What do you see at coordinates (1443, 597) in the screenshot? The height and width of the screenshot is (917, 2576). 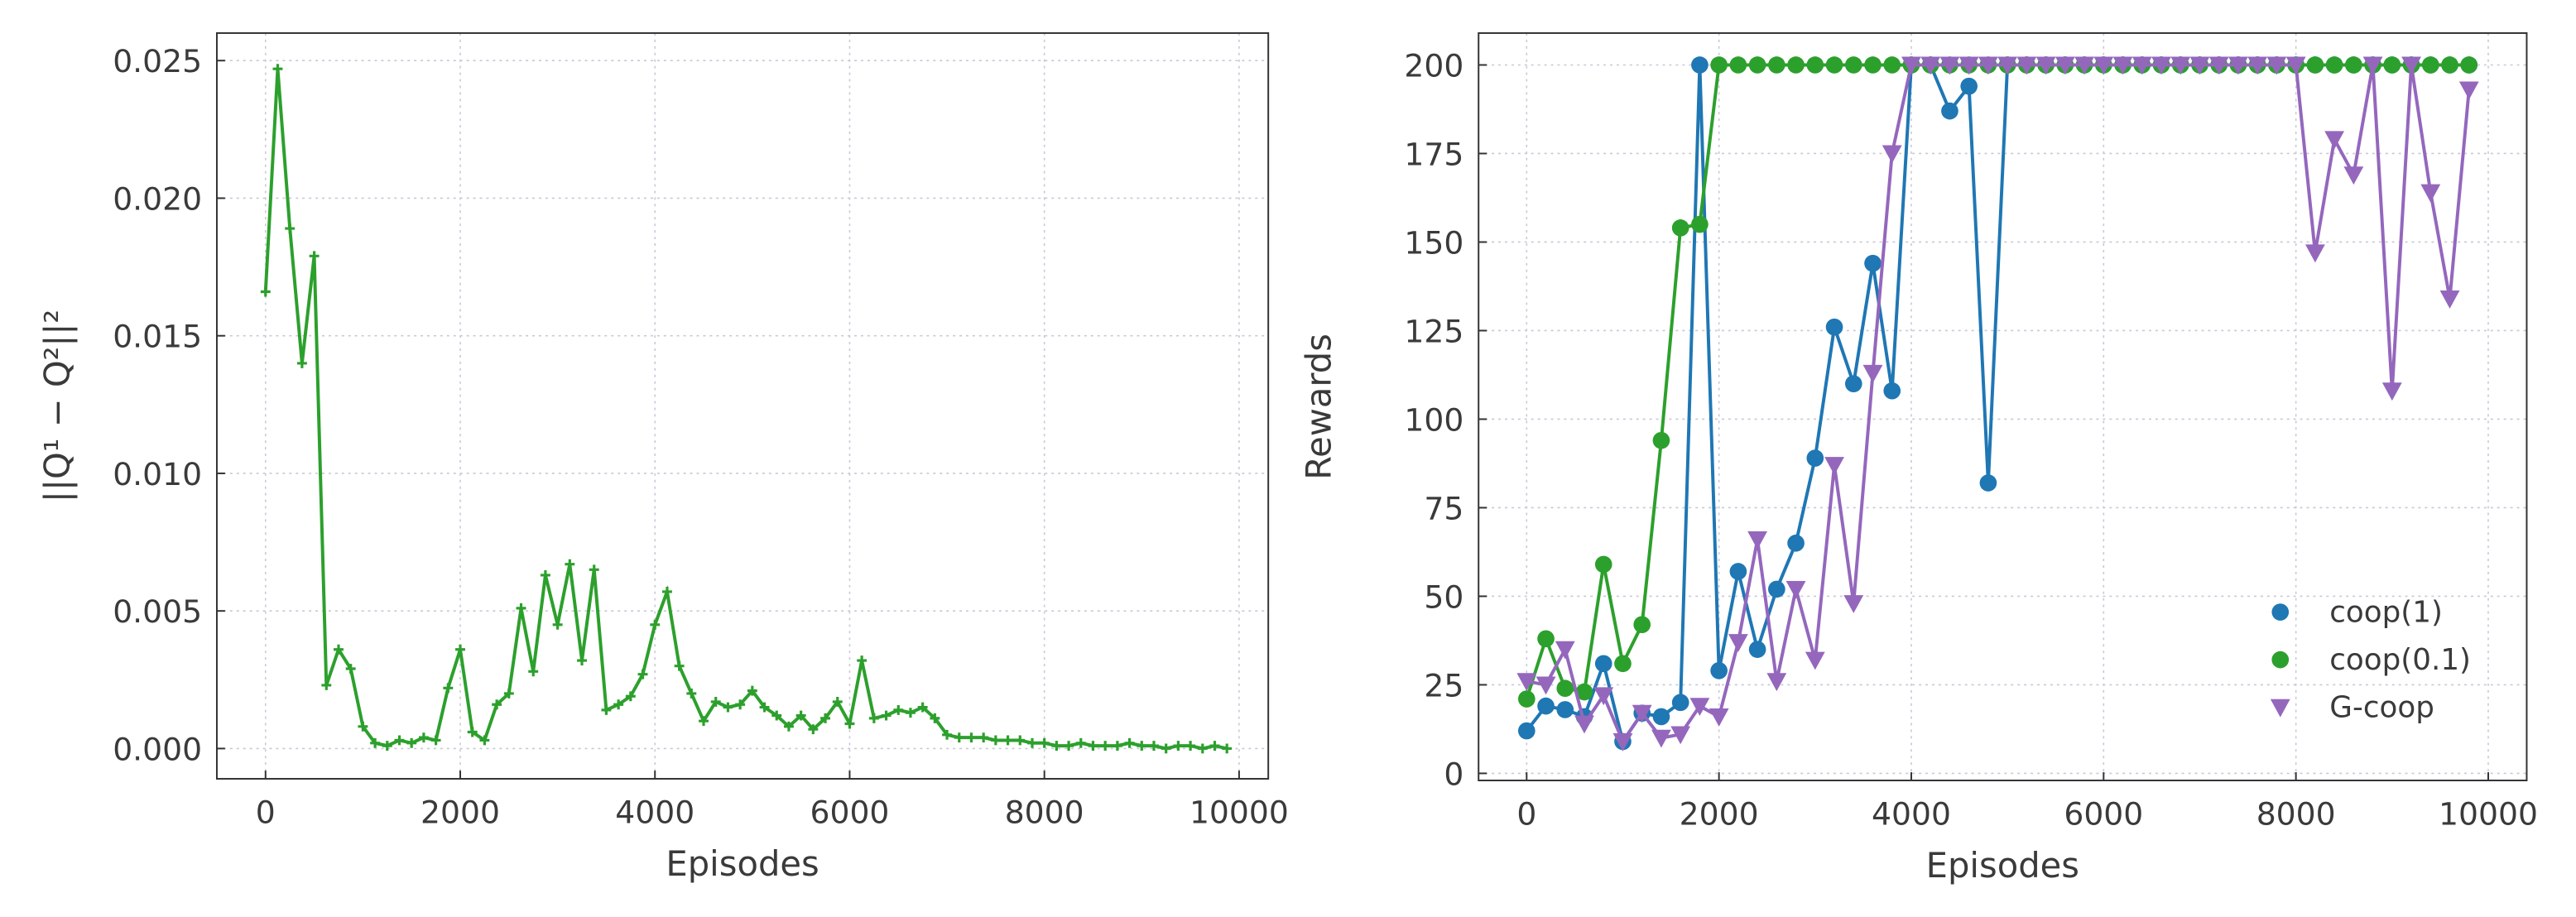 I see `y-tick-label: 50` at bounding box center [1443, 597].